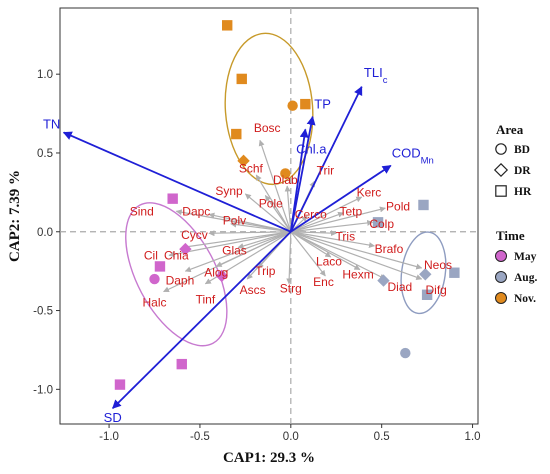  I want to click on species-label: Daph, so click(180, 281).